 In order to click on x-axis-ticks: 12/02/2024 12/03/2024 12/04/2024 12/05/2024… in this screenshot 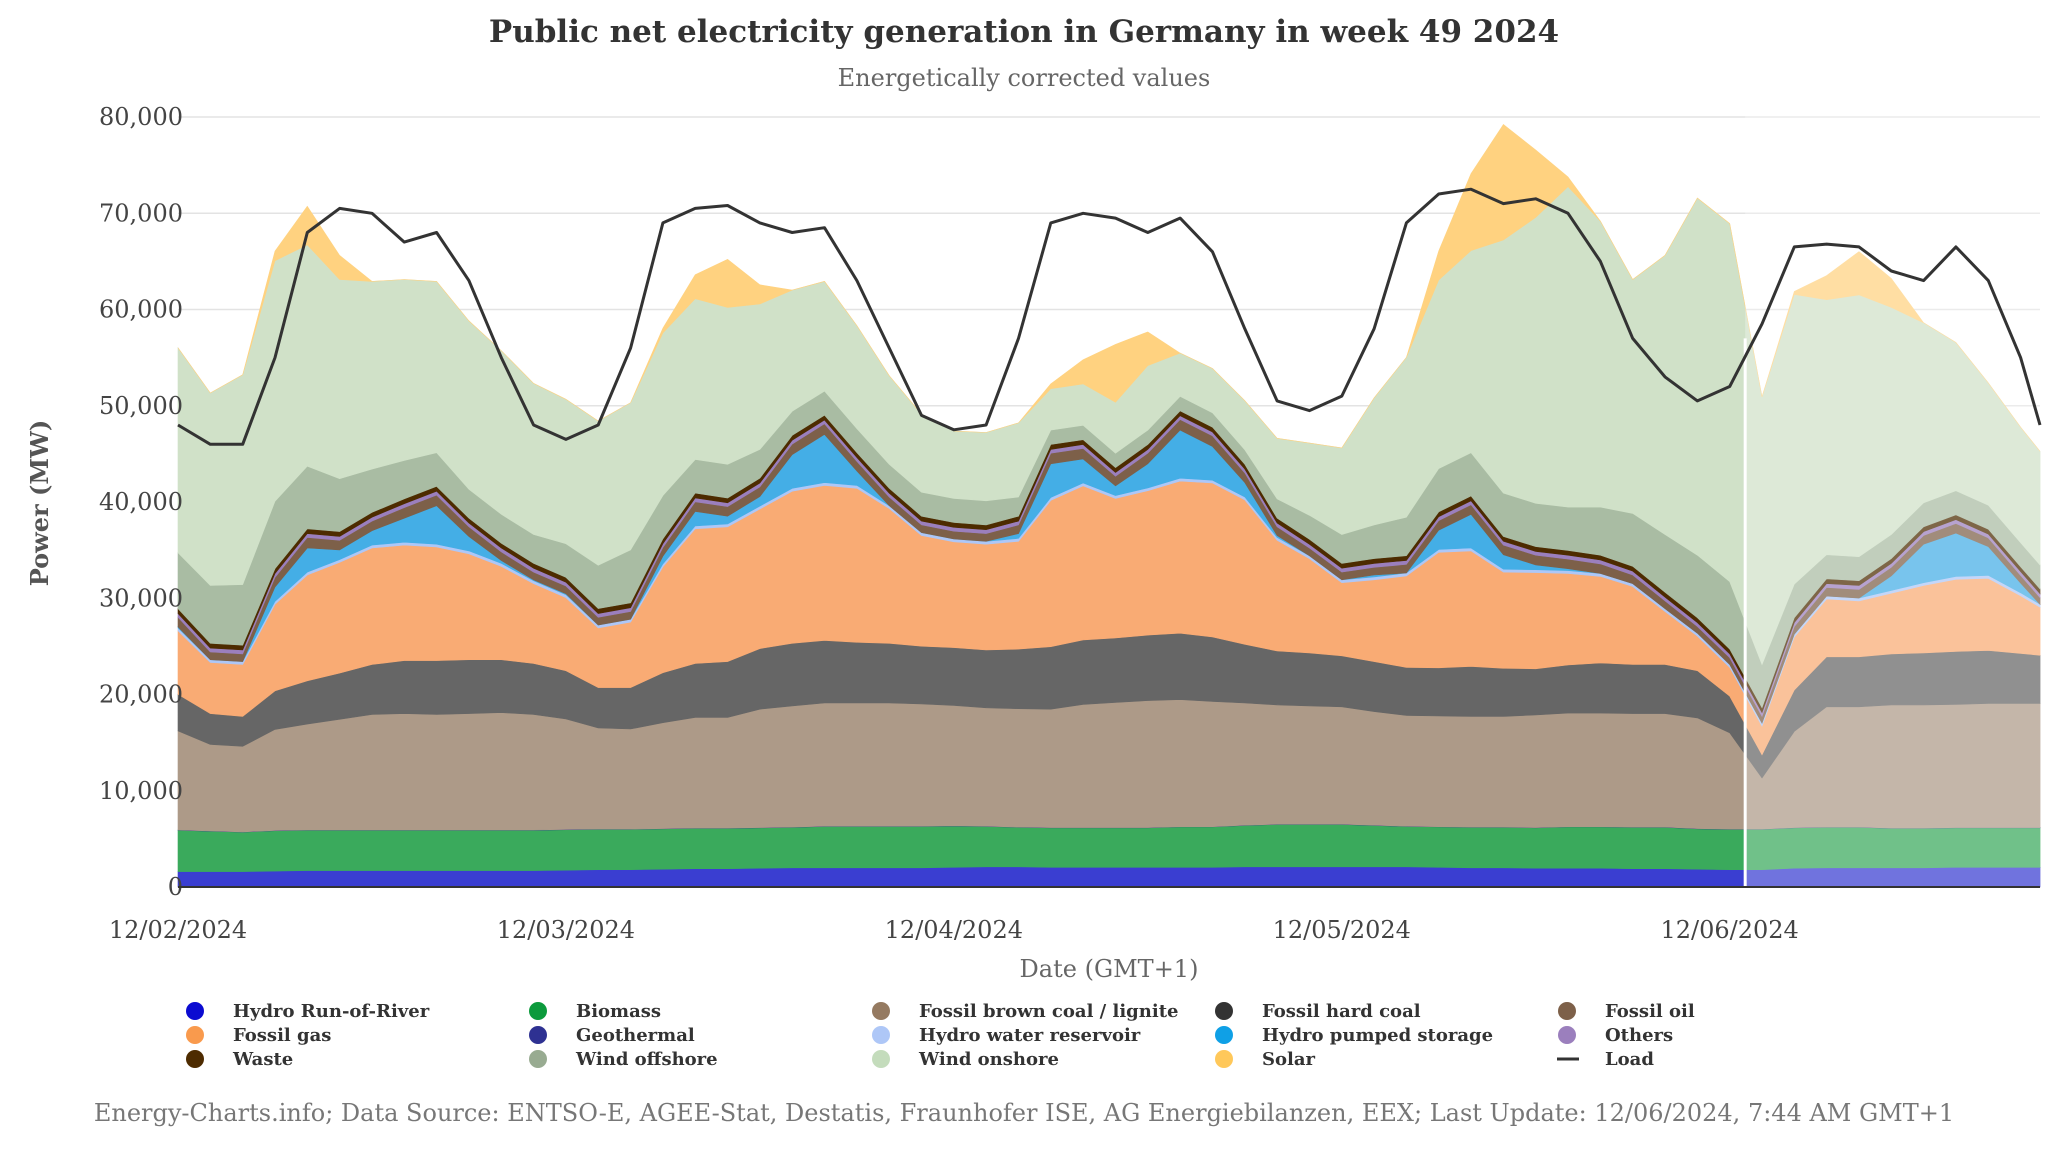, I will do `click(954, 930)`.